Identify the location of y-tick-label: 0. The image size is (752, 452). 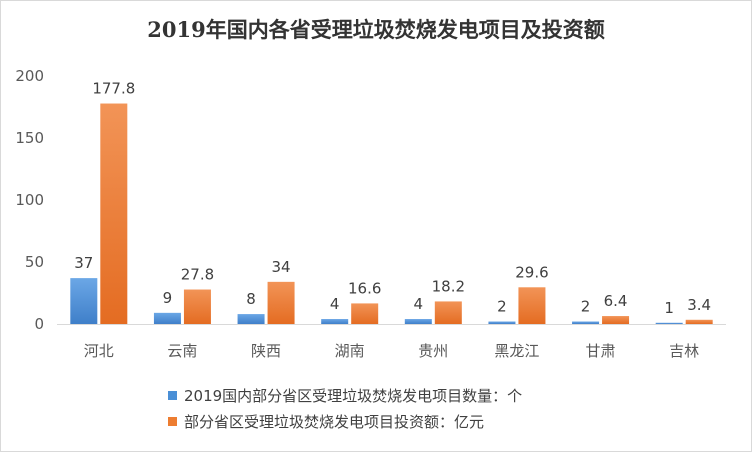
(39, 324).